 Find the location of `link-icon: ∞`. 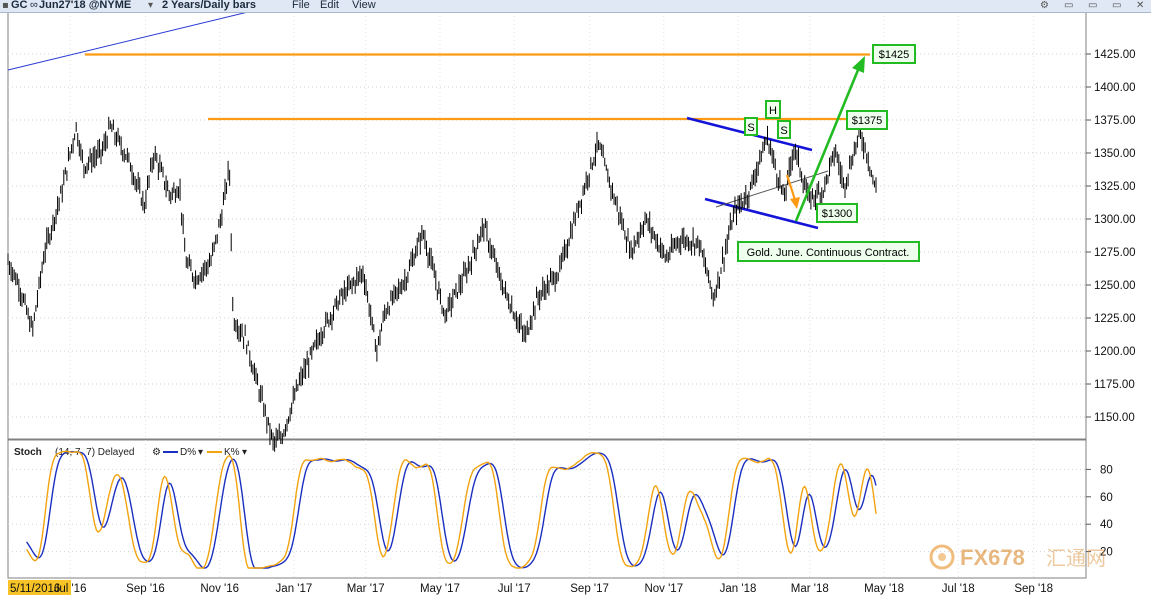

link-icon: ∞ is located at coordinates (34, 5).